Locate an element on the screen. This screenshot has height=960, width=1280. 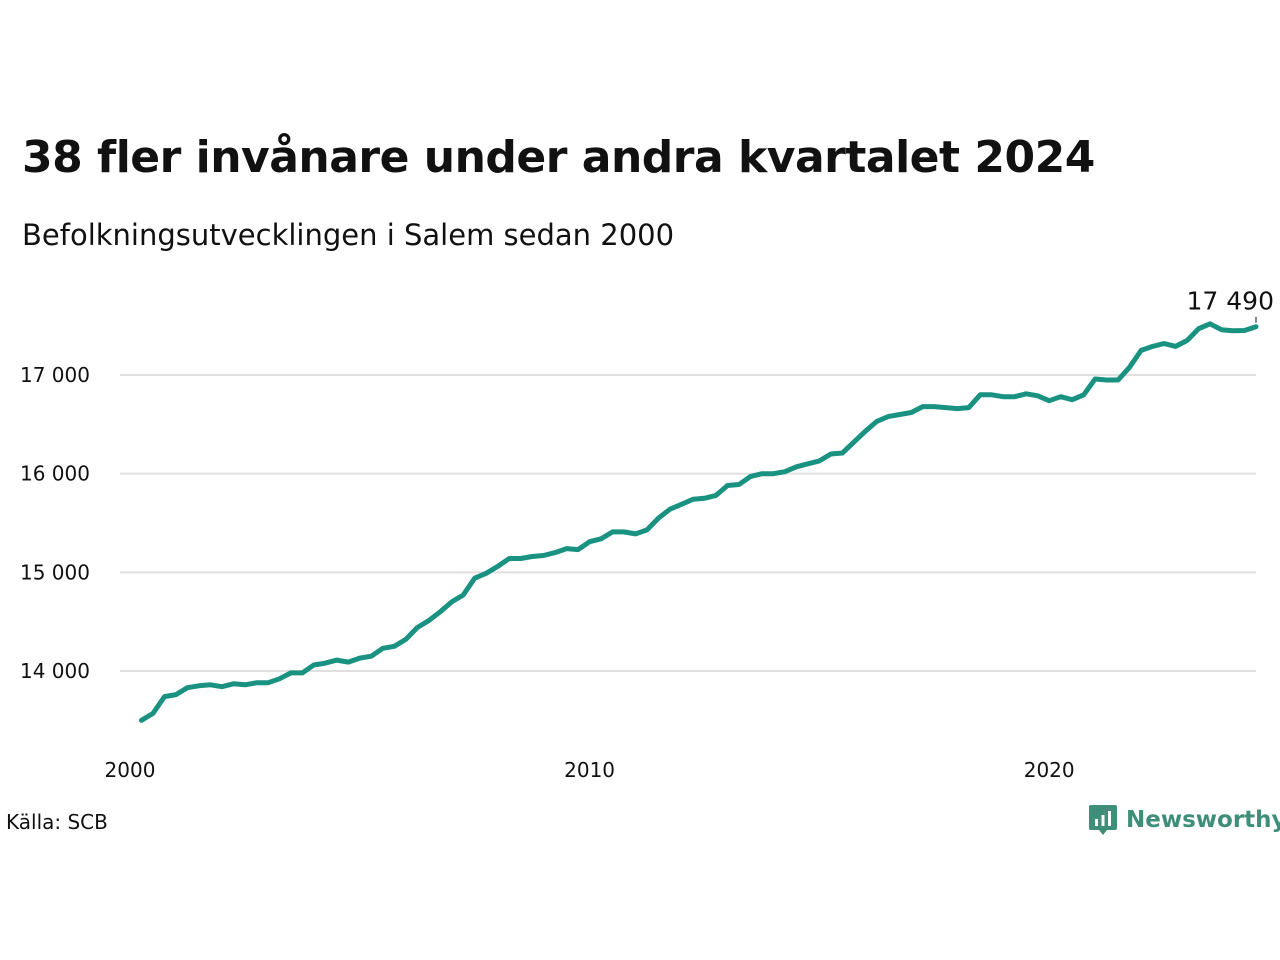
x-axis-labels: 2000 2010 2020 is located at coordinates (590, 770).